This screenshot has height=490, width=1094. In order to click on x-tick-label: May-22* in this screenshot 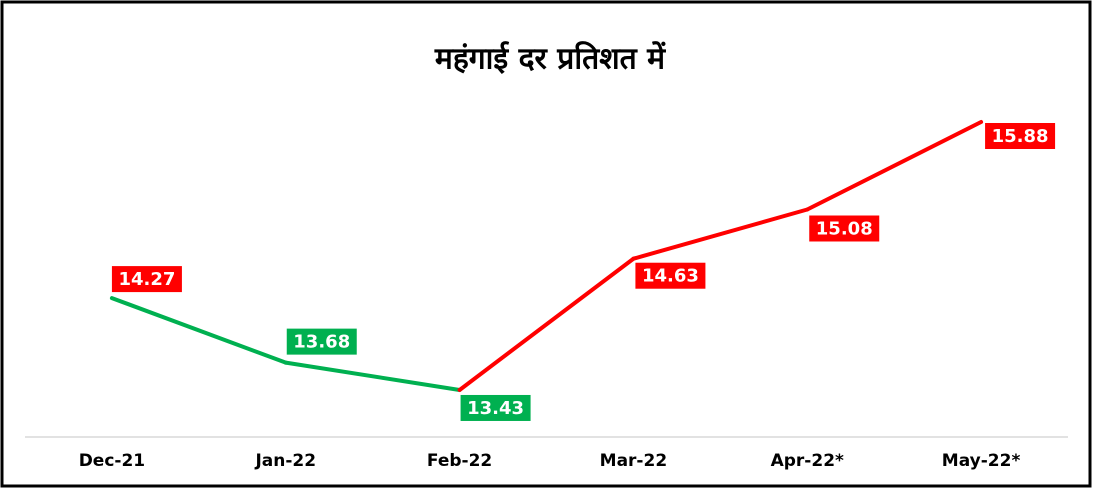, I will do `click(981, 461)`.